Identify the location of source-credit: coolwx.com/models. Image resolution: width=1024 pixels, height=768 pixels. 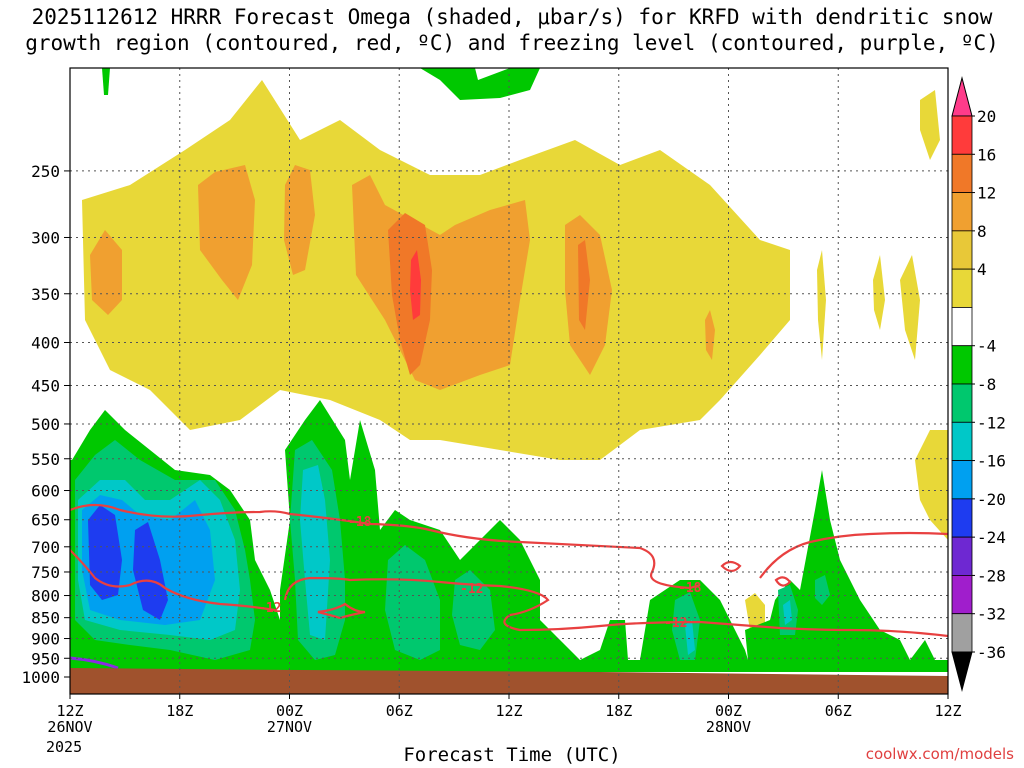
(939, 754).